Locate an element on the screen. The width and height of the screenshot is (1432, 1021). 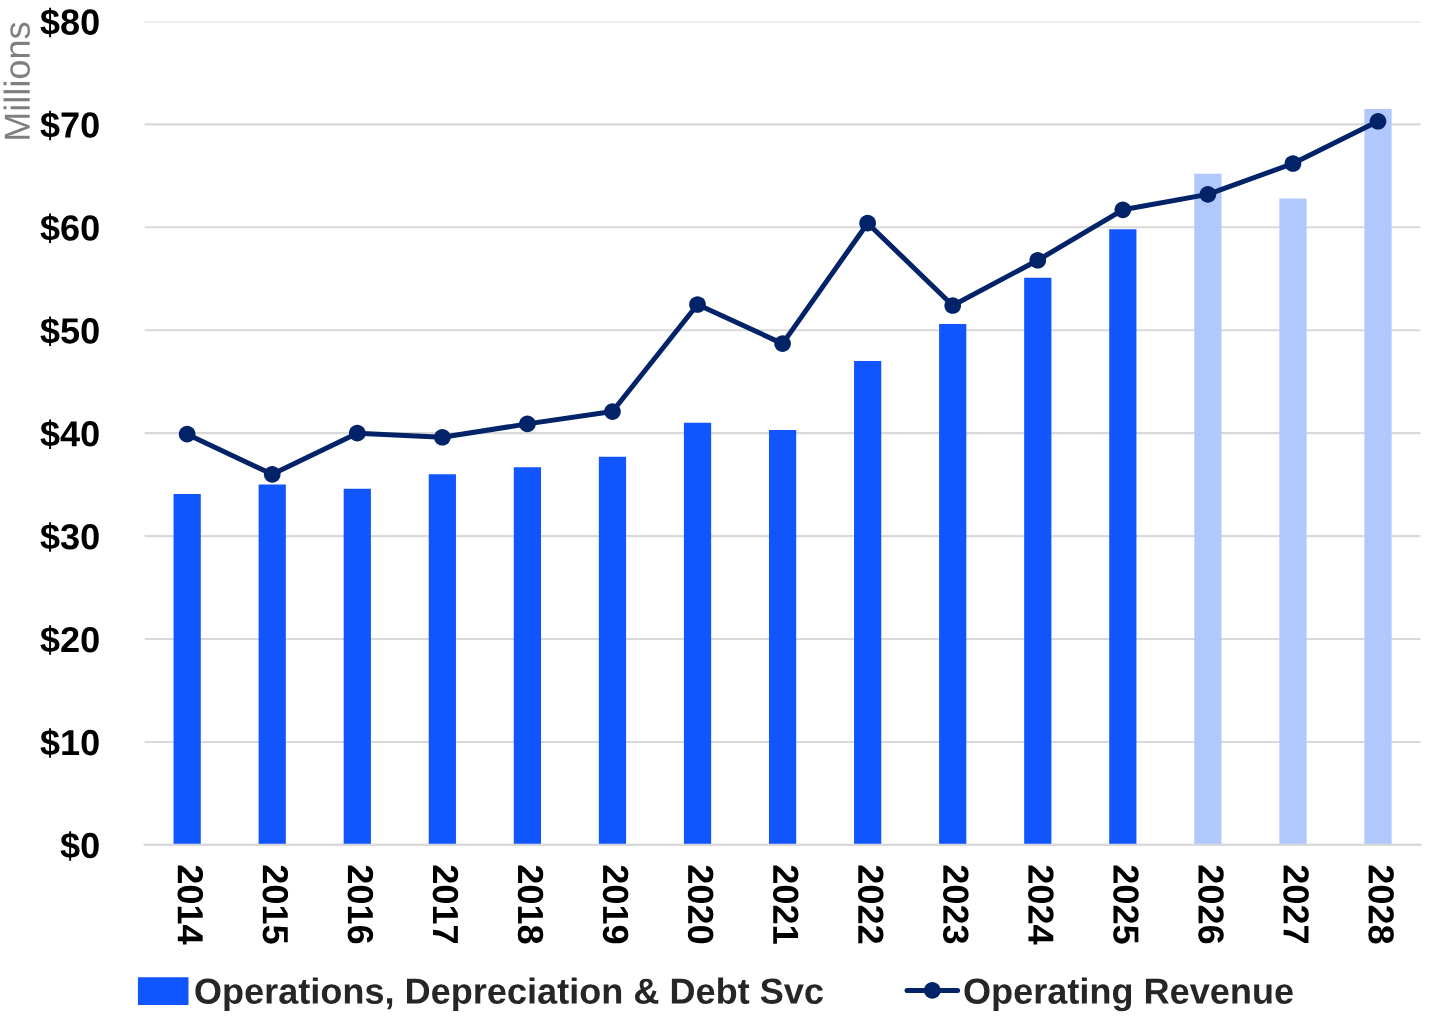
y-tick-label: $20 is located at coordinates (69, 640).